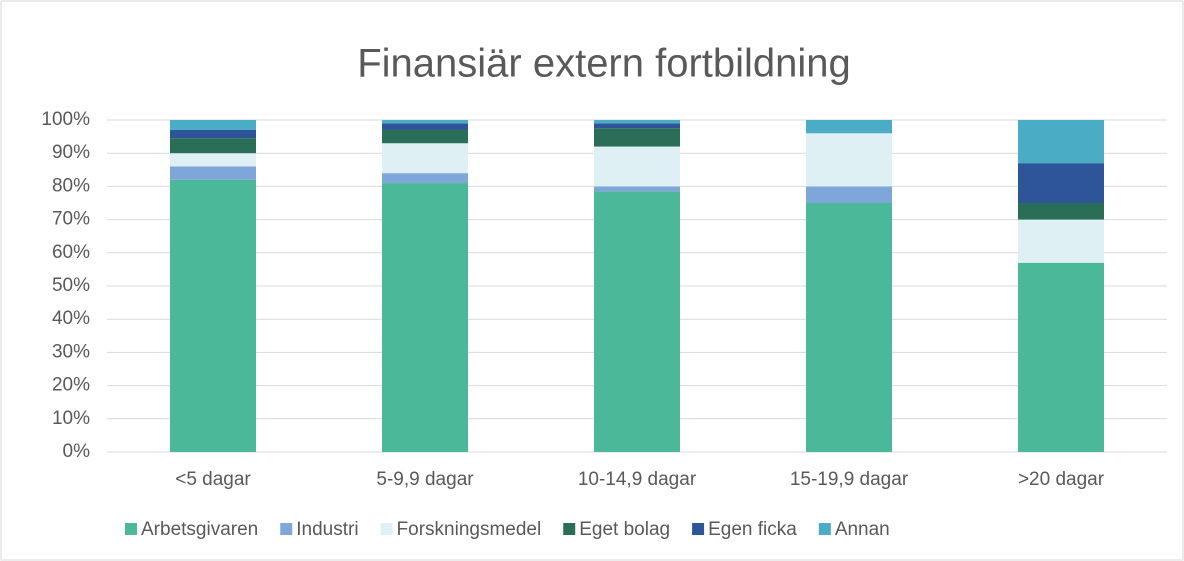 This screenshot has height=561, width=1184. What do you see at coordinates (71, 185) in the screenshot?
I see `y-tick-label: 80%` at bounding box center [71, 185].